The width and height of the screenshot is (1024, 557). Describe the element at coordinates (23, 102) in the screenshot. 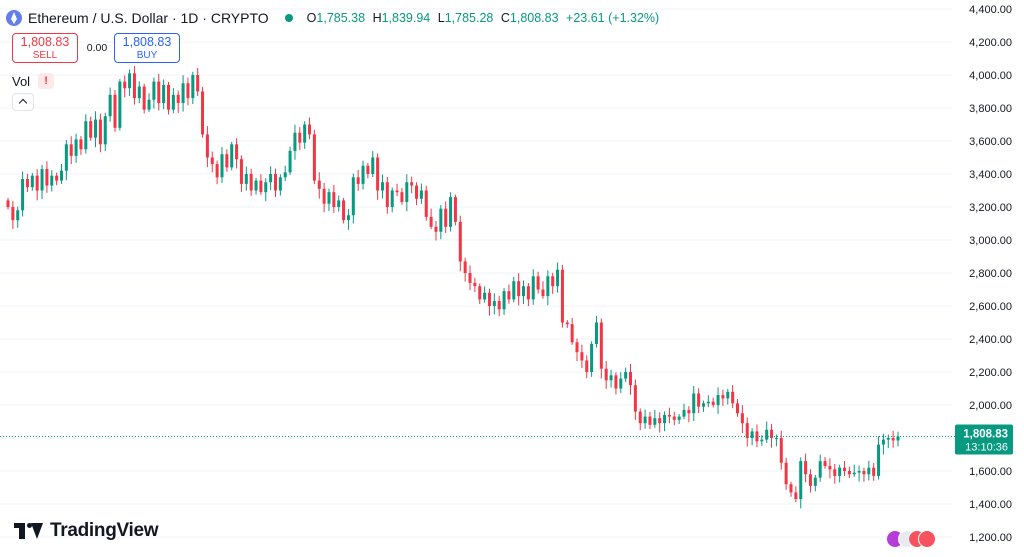

I see `collapse-legend-button` at that location.